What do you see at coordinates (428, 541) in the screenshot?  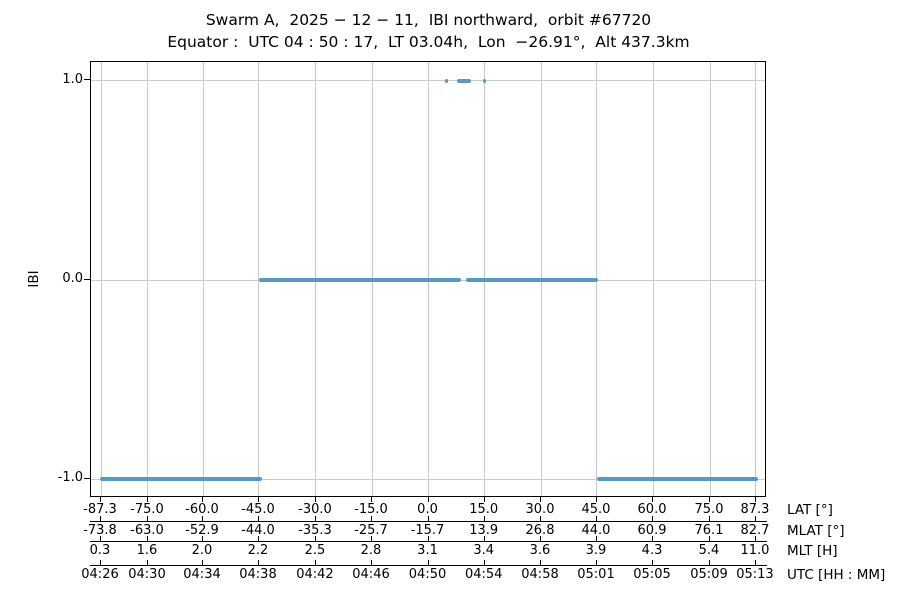 I see `axis-row-line-mlt` at bounding box center [428, 541].